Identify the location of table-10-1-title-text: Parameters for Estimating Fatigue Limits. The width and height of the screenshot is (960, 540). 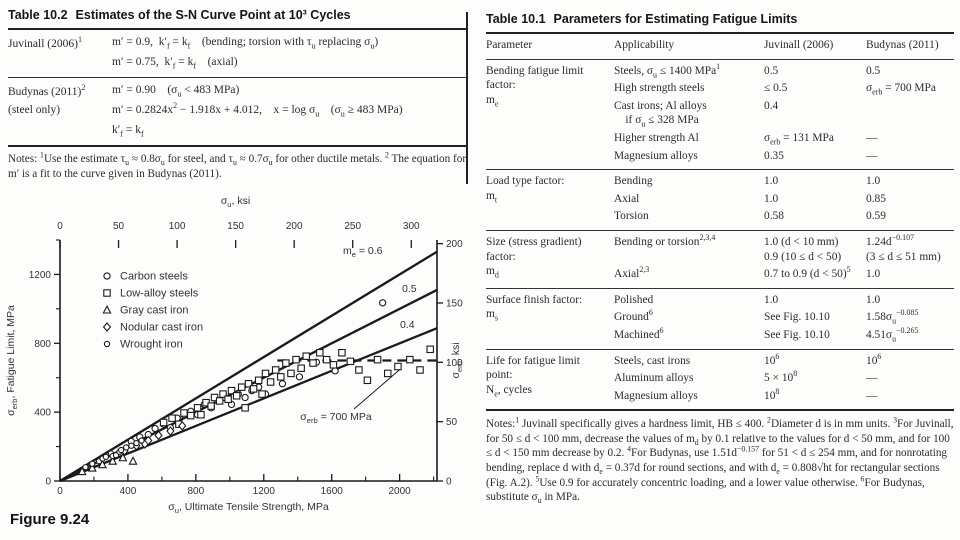
(675, 19).